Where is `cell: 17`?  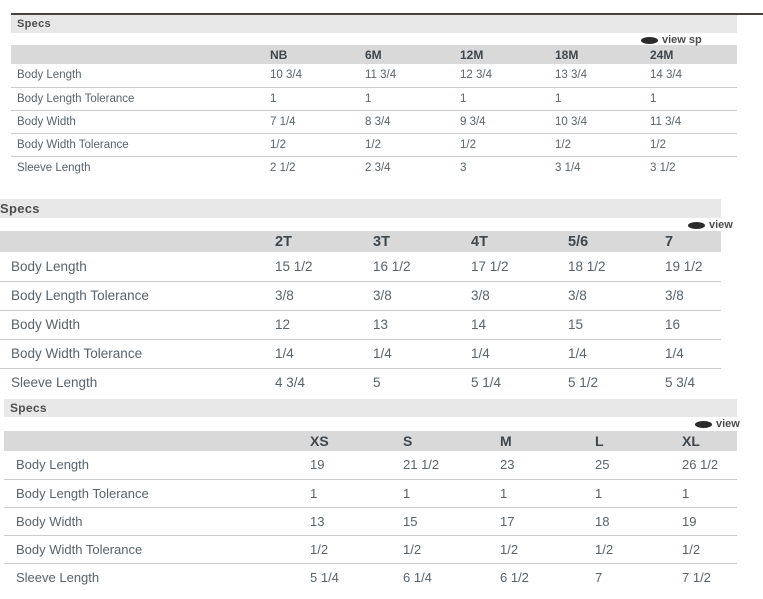 cell: 17 is located at coordinates (507, 521).